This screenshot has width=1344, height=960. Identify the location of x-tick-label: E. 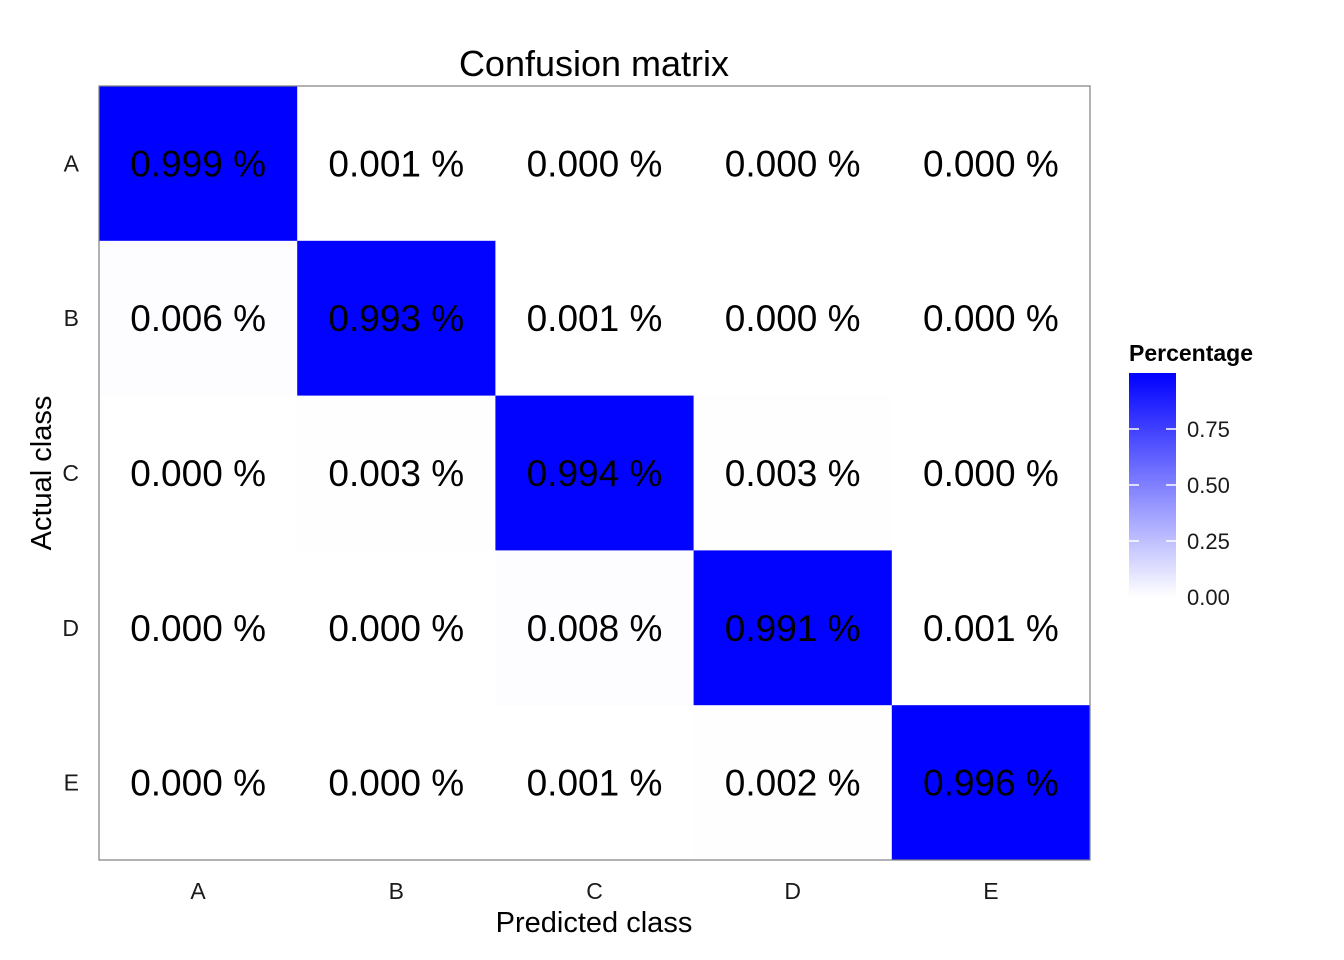
(990, 891).